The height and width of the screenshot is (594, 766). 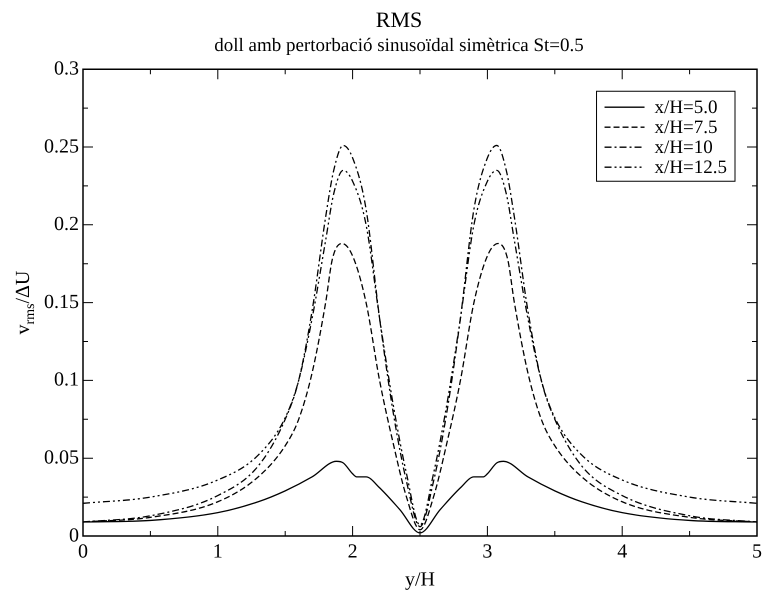 I want to click on y-tick-label: 0.3, so click(x=66, y=68).